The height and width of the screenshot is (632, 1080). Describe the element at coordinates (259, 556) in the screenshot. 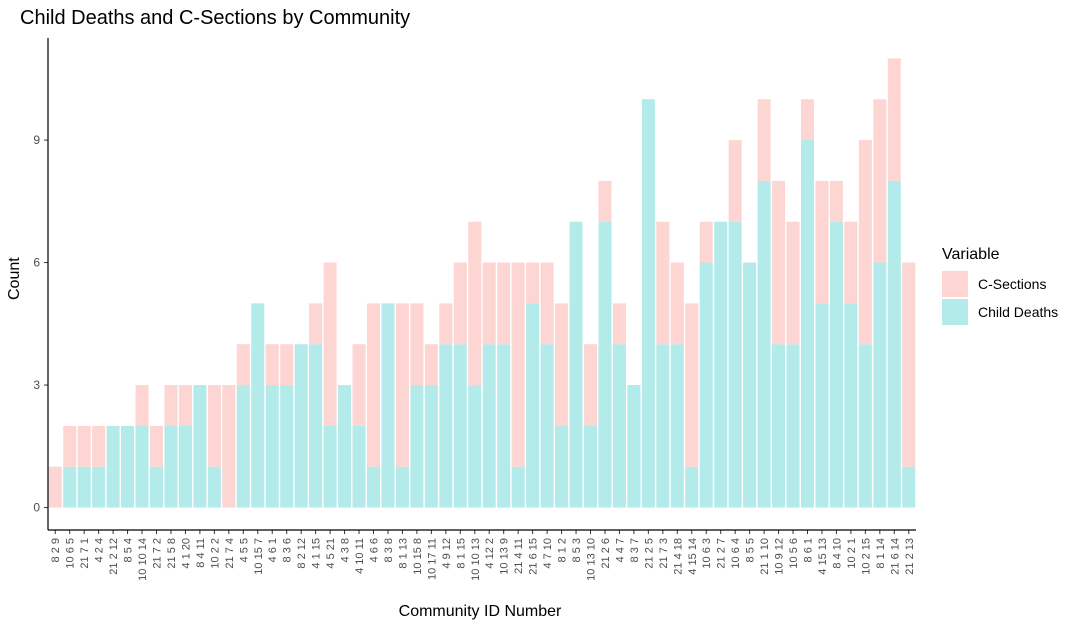

I see `x-tick-label: 10 15 7` at that location.